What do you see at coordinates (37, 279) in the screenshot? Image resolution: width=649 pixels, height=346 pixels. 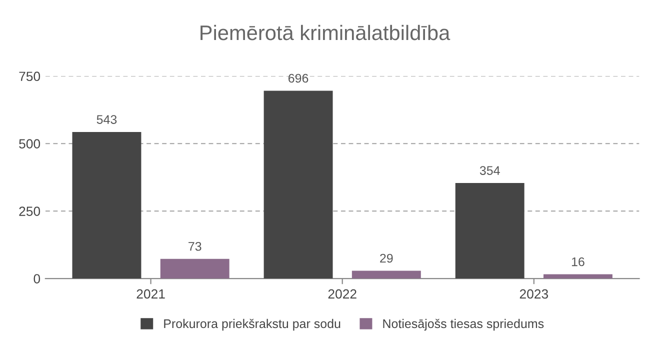 I see `y-tick-label: 0` at bounding box center [37, 279].